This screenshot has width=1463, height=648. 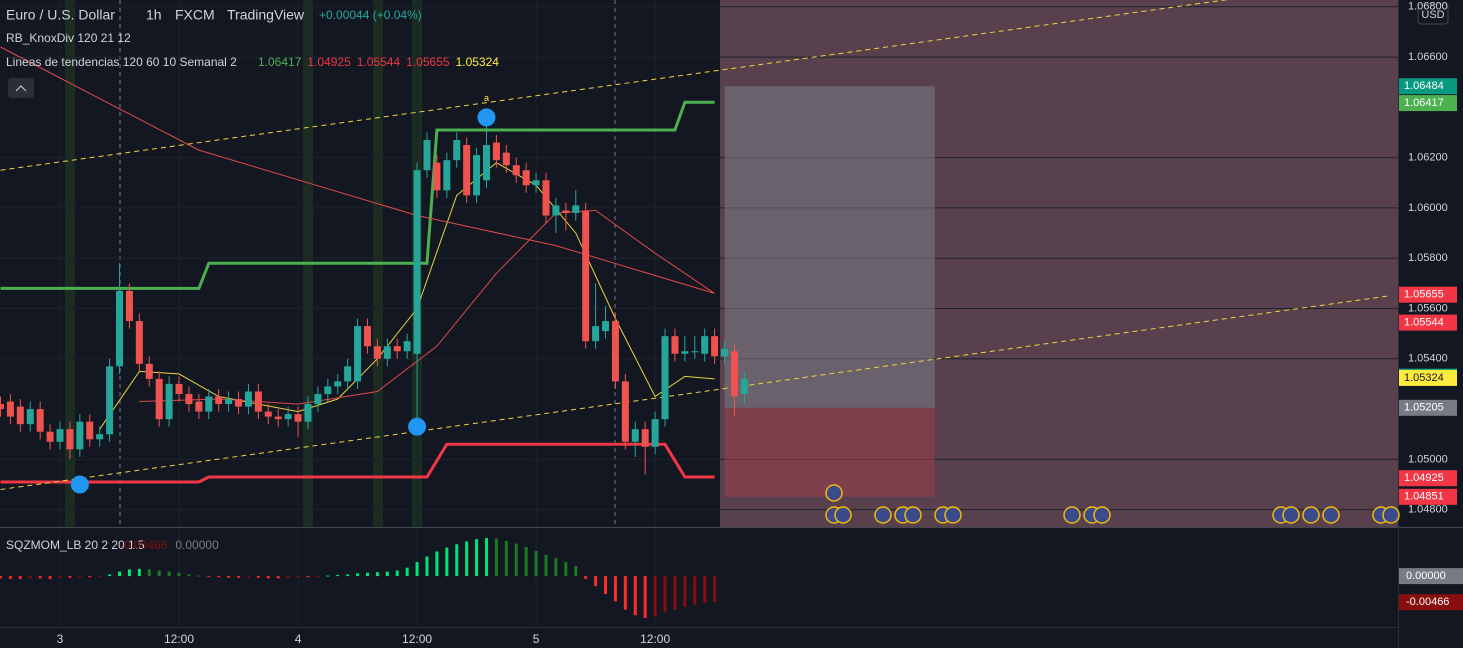 What do you see at coordinates (195, 15) in the screenshot?
I see `exchange: FXCM` at bounding box center [195, 15].